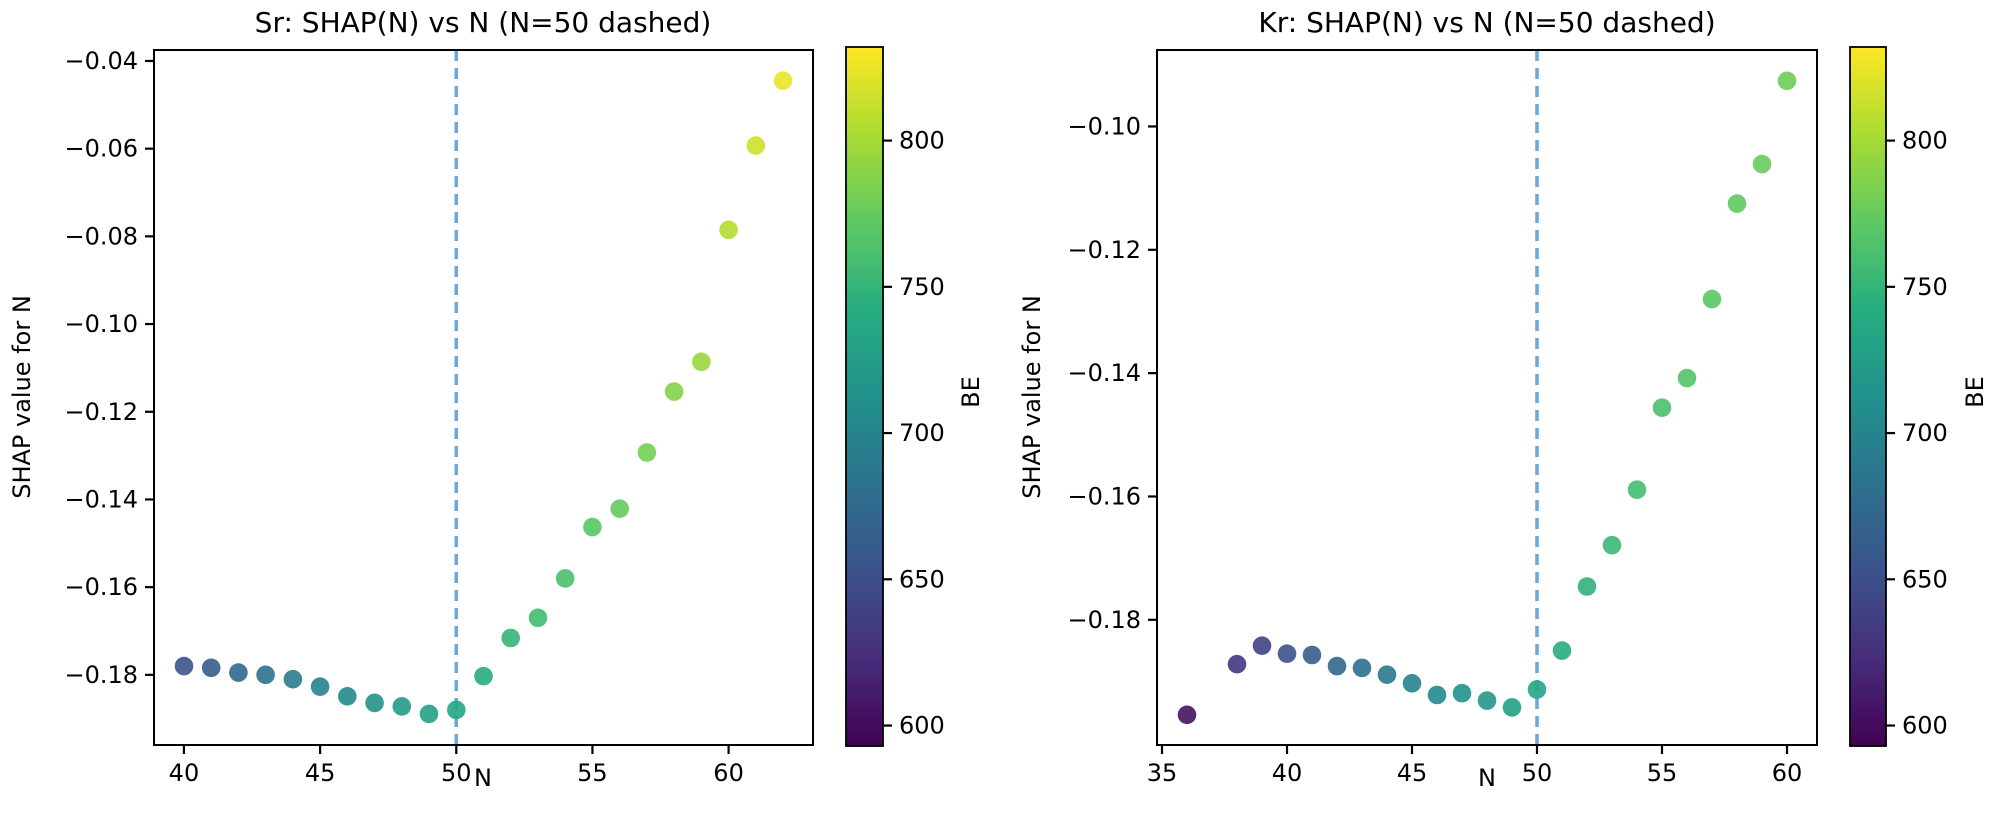 The width and height of the screenshot is (1994, 833). I want to click on sr-y-ticks: −0.04 −0.06 −0.08 −0.10 −0.12 −0.14 −0.16 −0.18, so click(109, 368).